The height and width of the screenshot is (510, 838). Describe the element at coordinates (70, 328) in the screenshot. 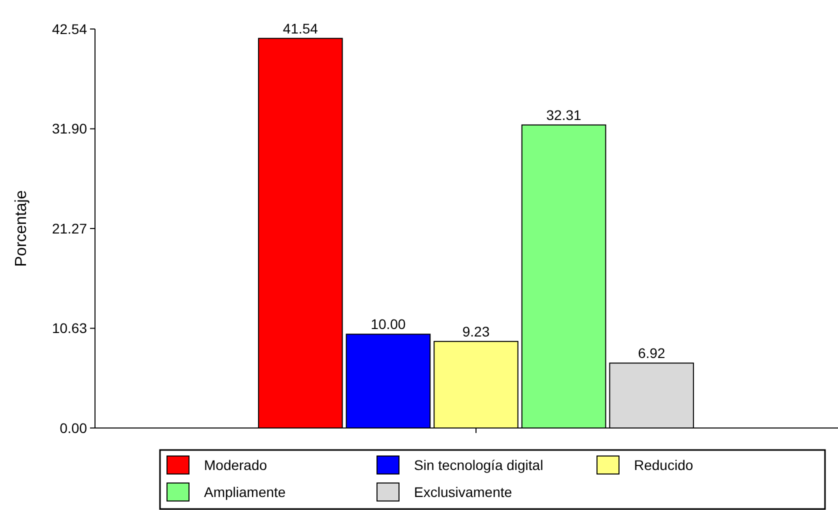

I see `y-tick-label: 10.63` at that location.